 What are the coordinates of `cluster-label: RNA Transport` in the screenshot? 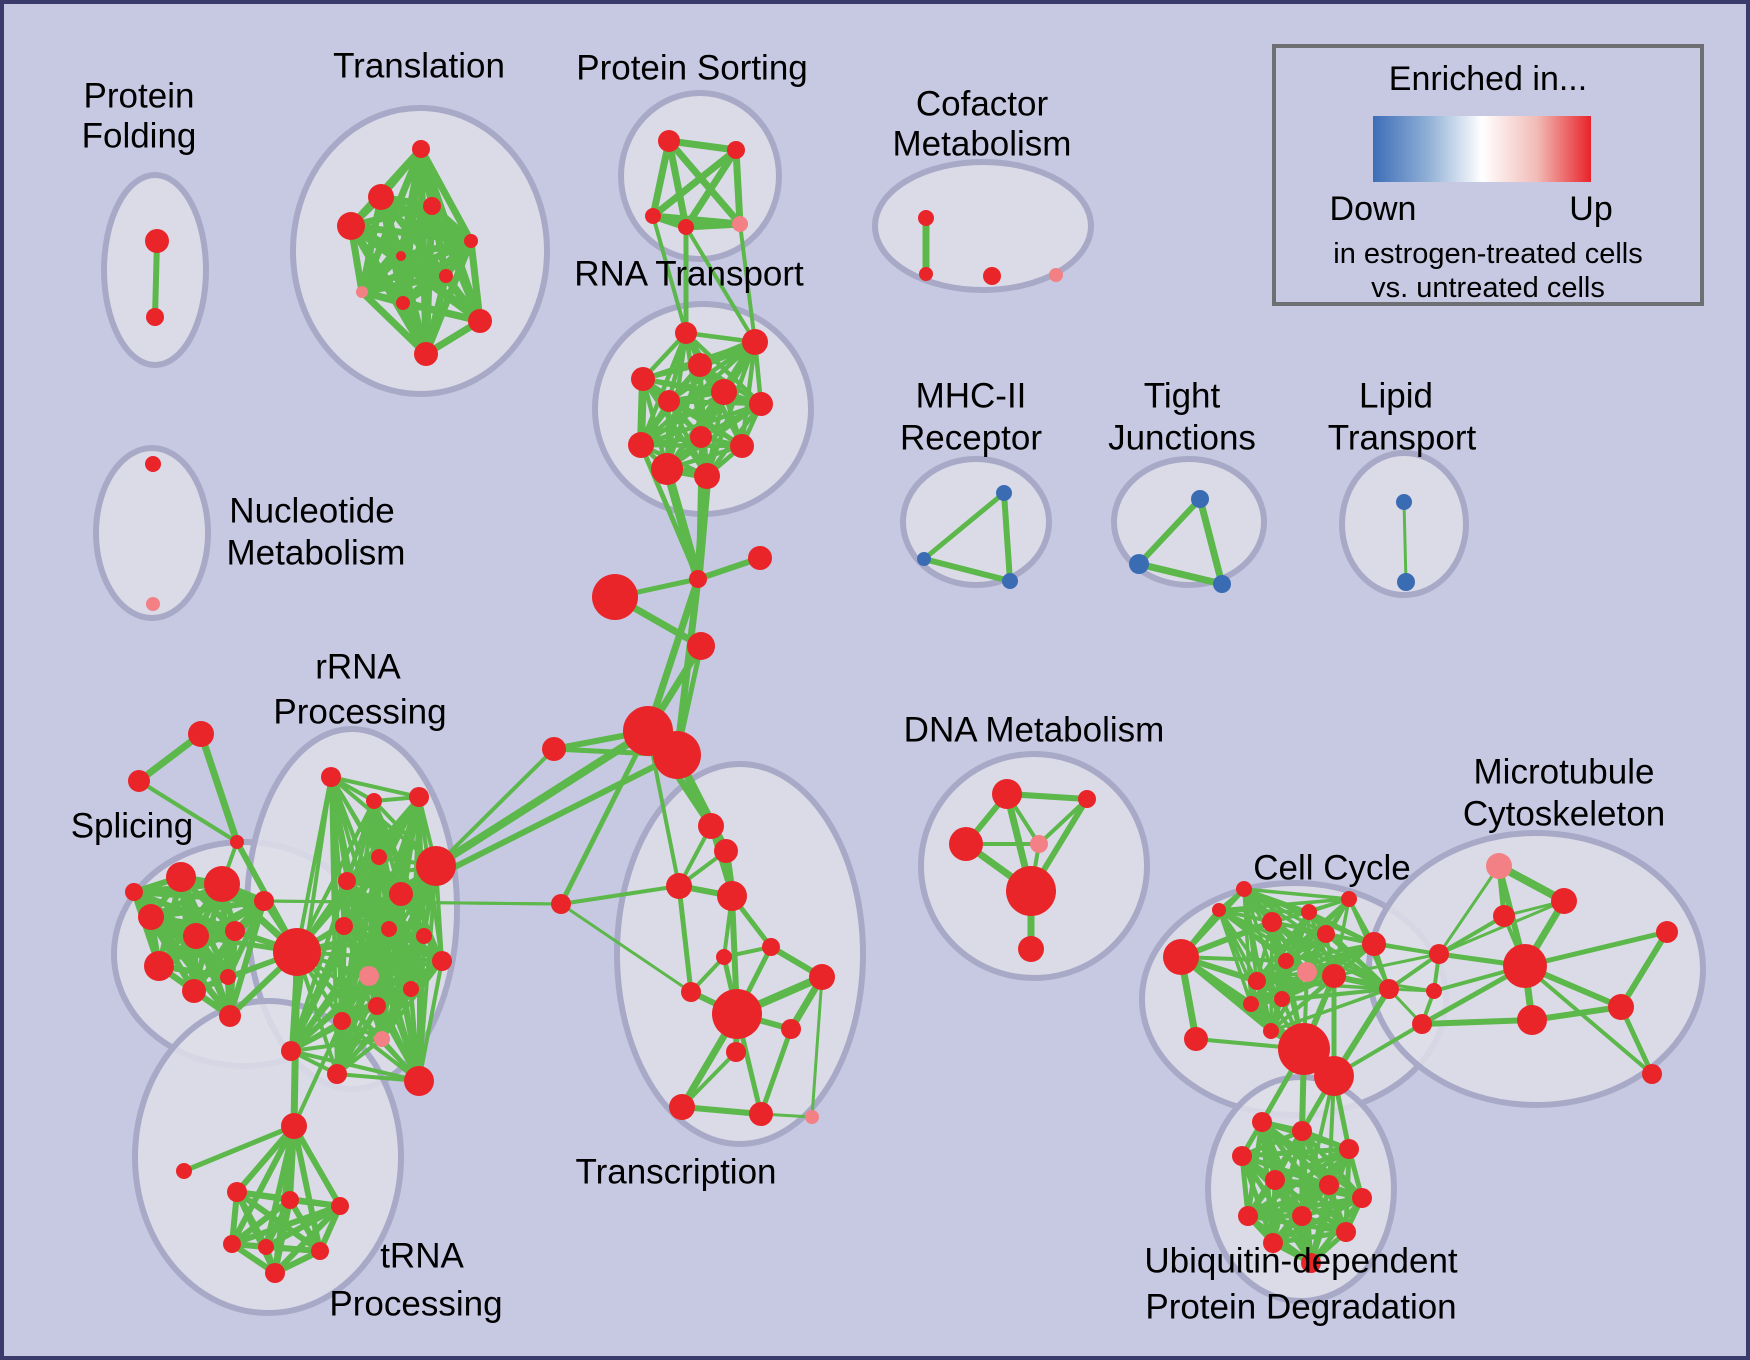 It's located at (689, 274).